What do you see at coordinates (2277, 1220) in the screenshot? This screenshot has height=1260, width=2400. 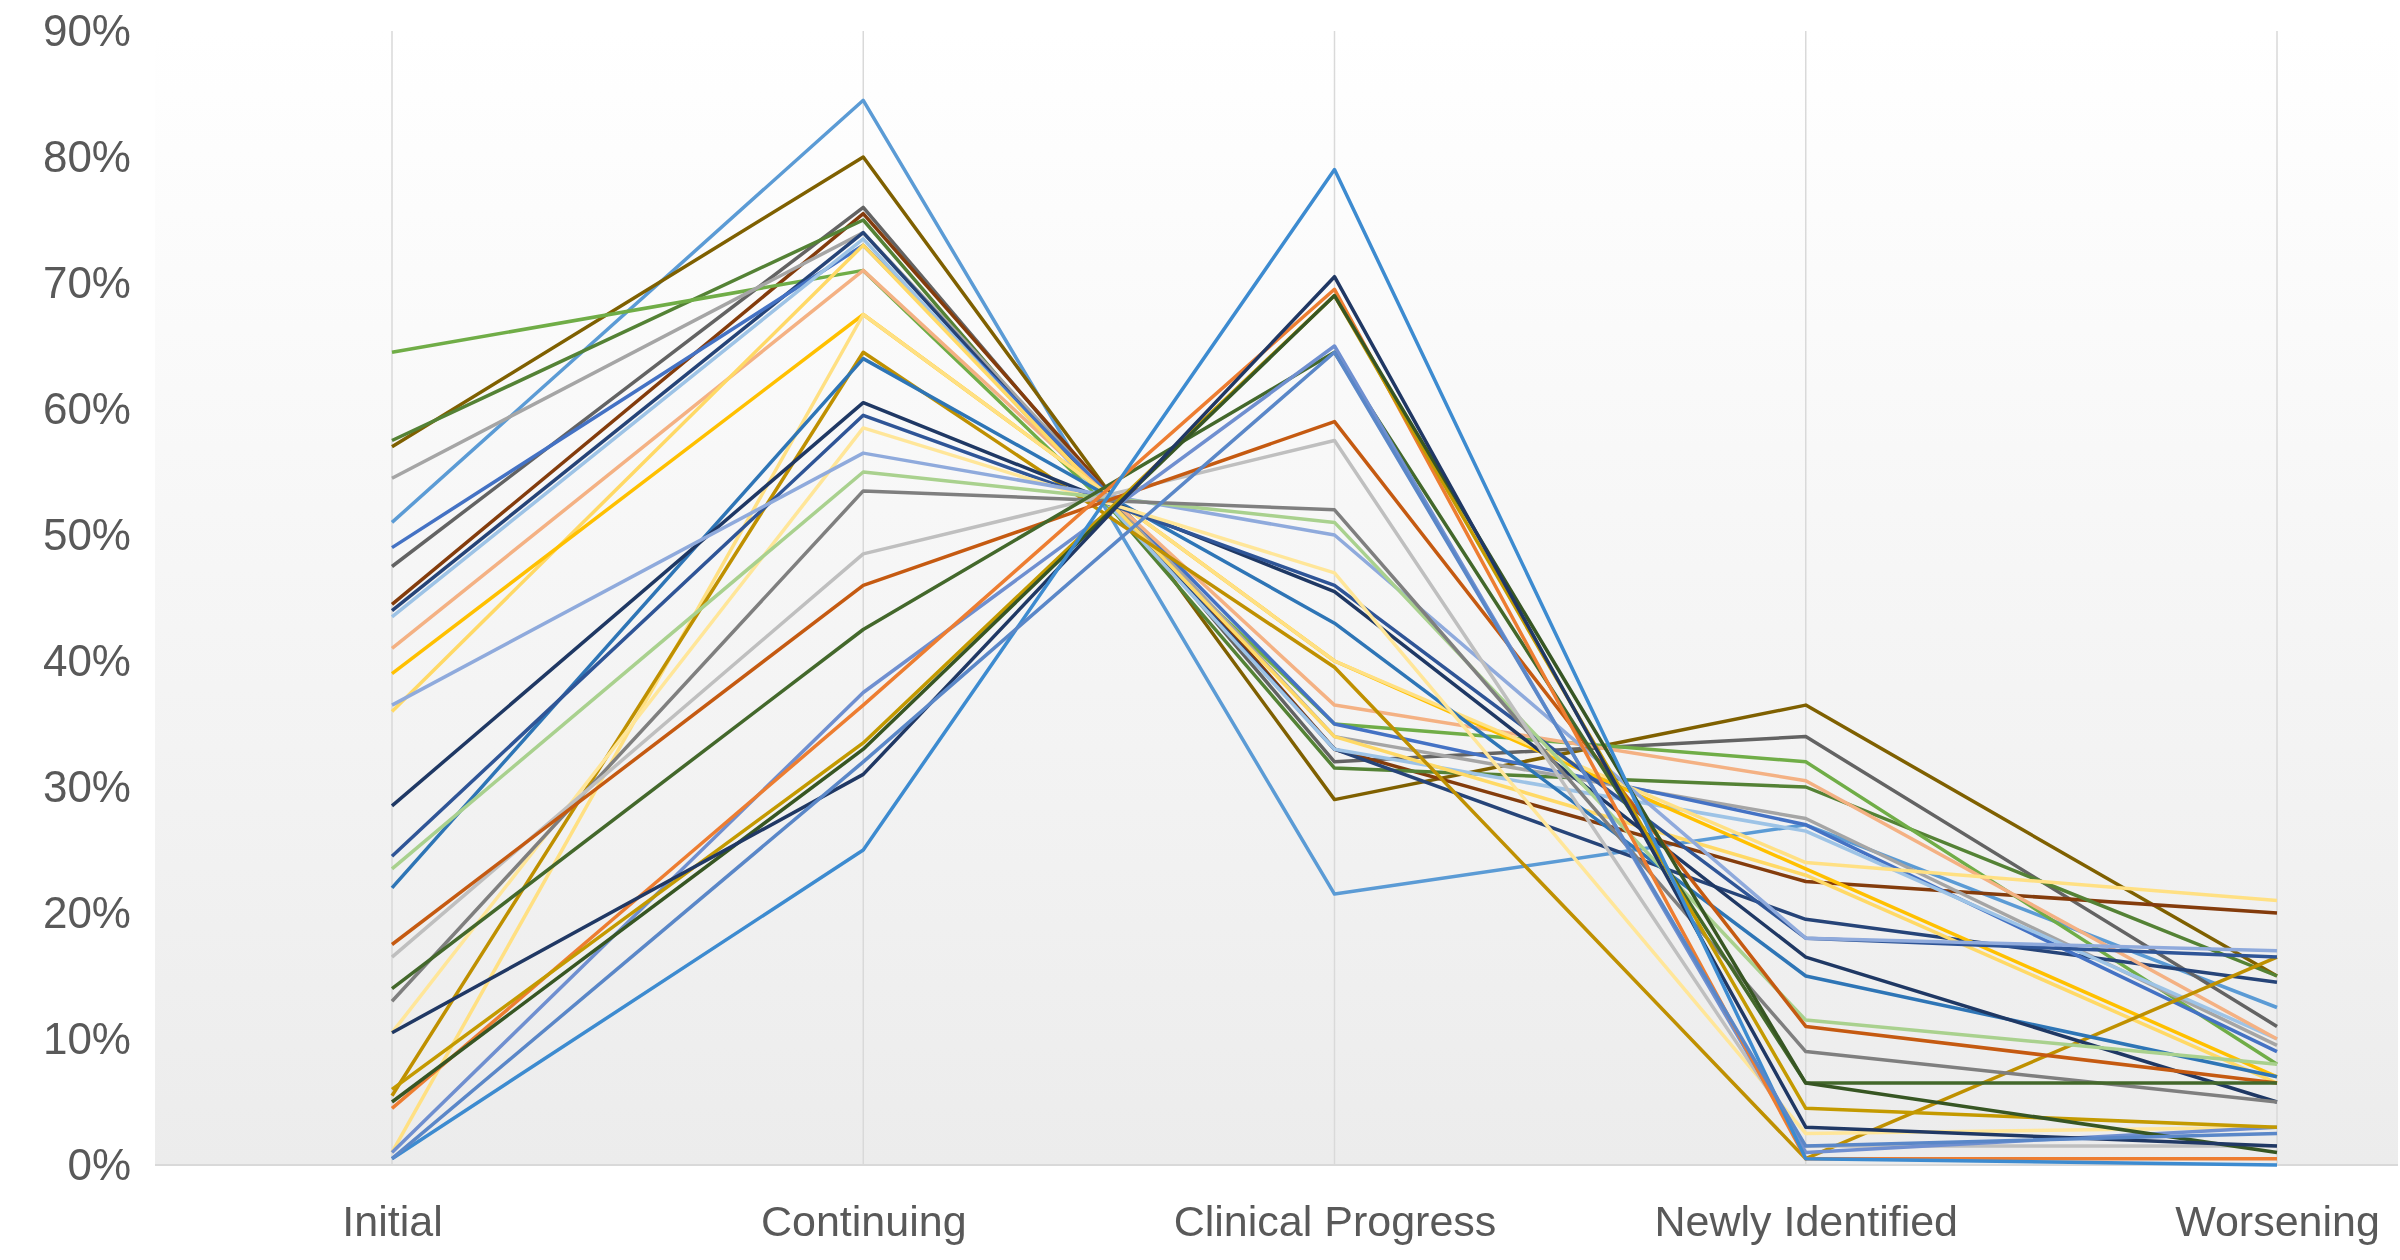 I see `x-tick-label: Worsening` at bounding box center [2277, 1220].